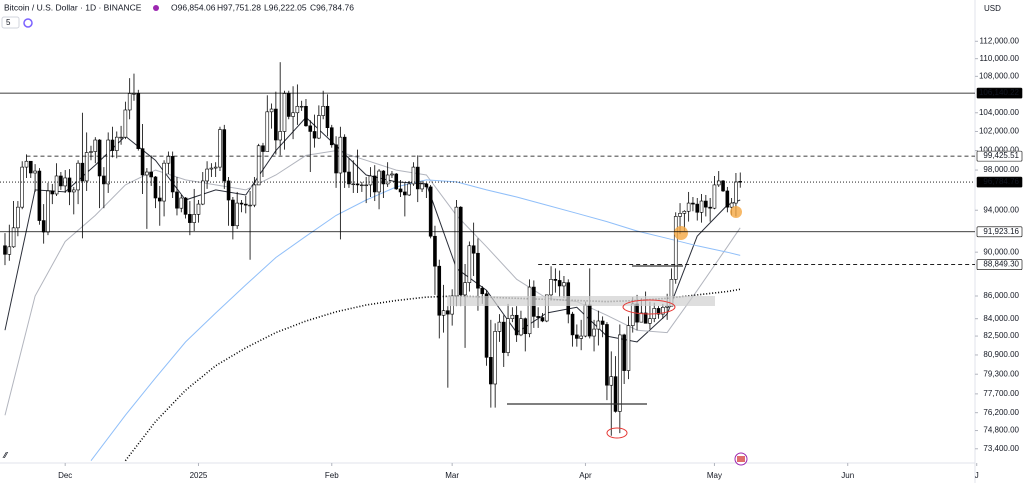  I want to click on y-tick-label: 100,000.00, so click(999, 150).